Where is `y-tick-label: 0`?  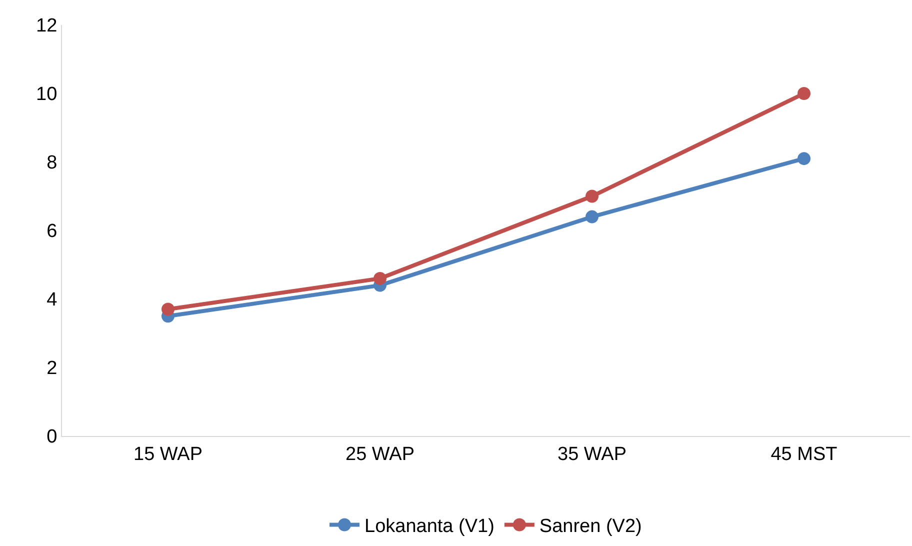 y-tick-label: 0 is located at coordinates (52, 437).